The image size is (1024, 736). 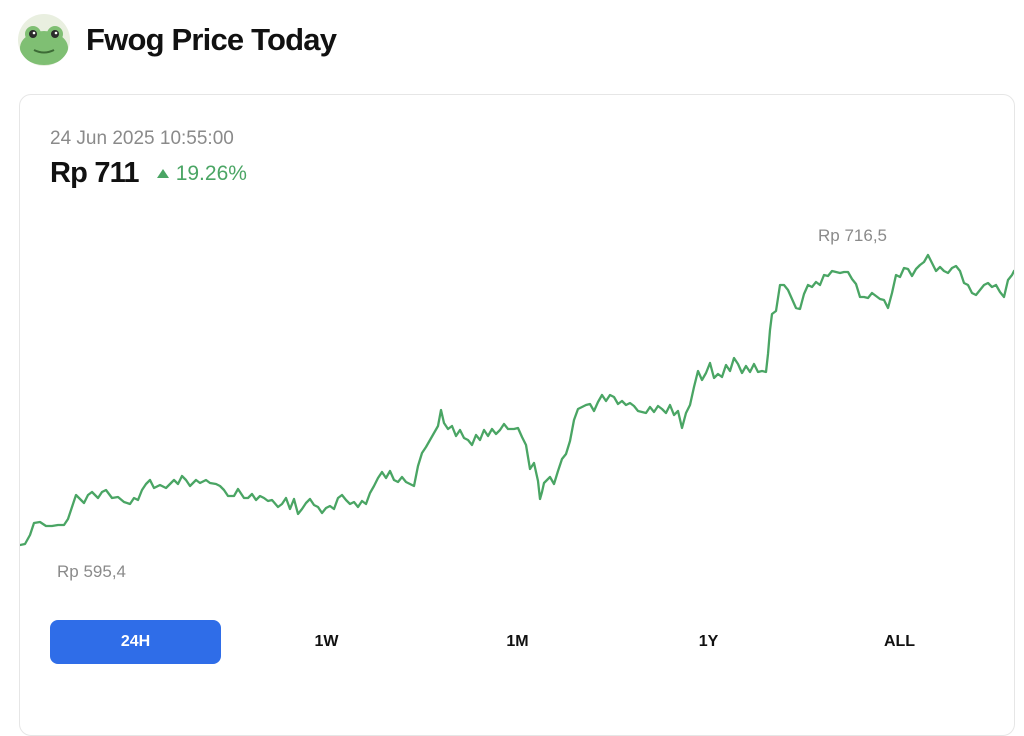 I want to click on price-change: 19.26%, so click(x=201, y=173).